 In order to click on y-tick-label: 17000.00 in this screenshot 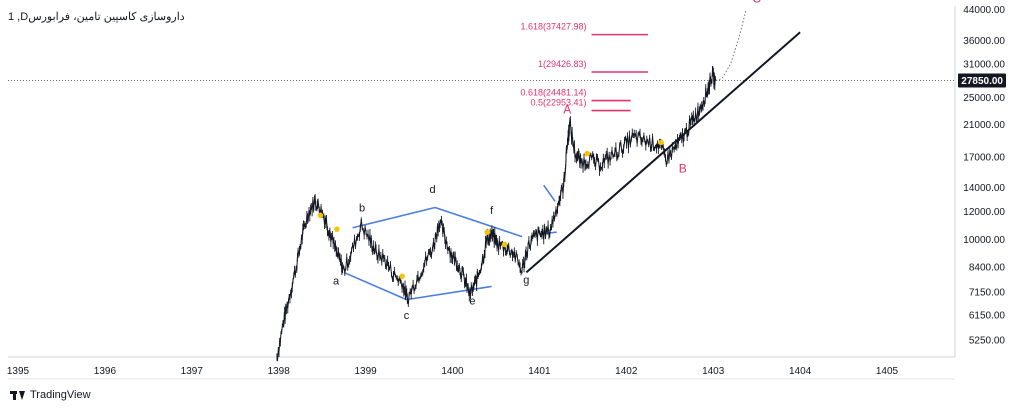, I will do `click(984, 158)`.